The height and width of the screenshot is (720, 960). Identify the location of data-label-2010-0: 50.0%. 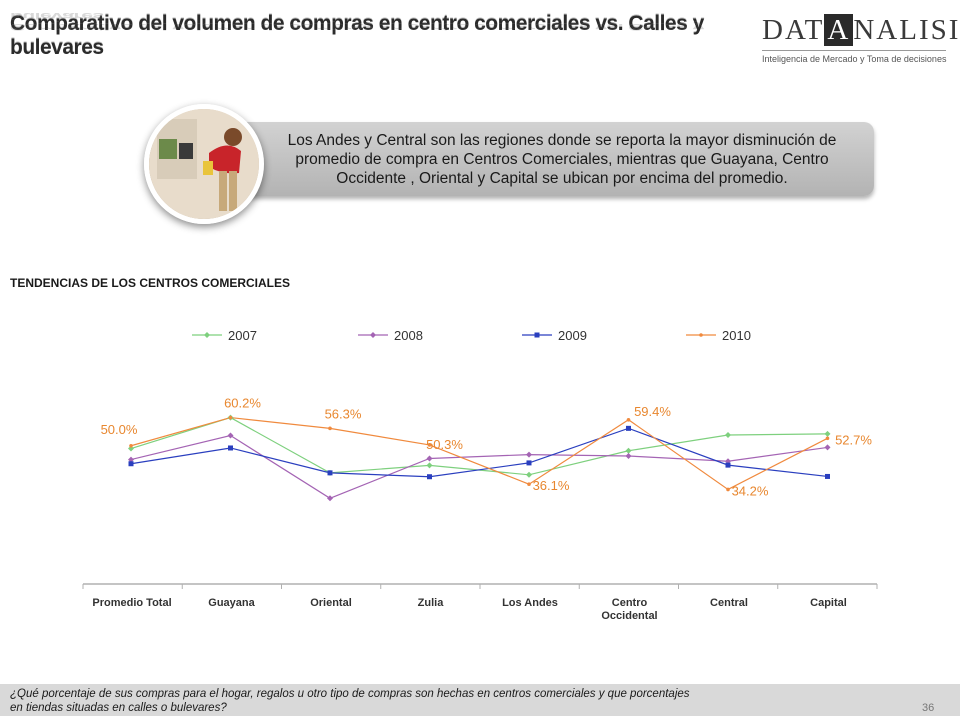
(119, 429).